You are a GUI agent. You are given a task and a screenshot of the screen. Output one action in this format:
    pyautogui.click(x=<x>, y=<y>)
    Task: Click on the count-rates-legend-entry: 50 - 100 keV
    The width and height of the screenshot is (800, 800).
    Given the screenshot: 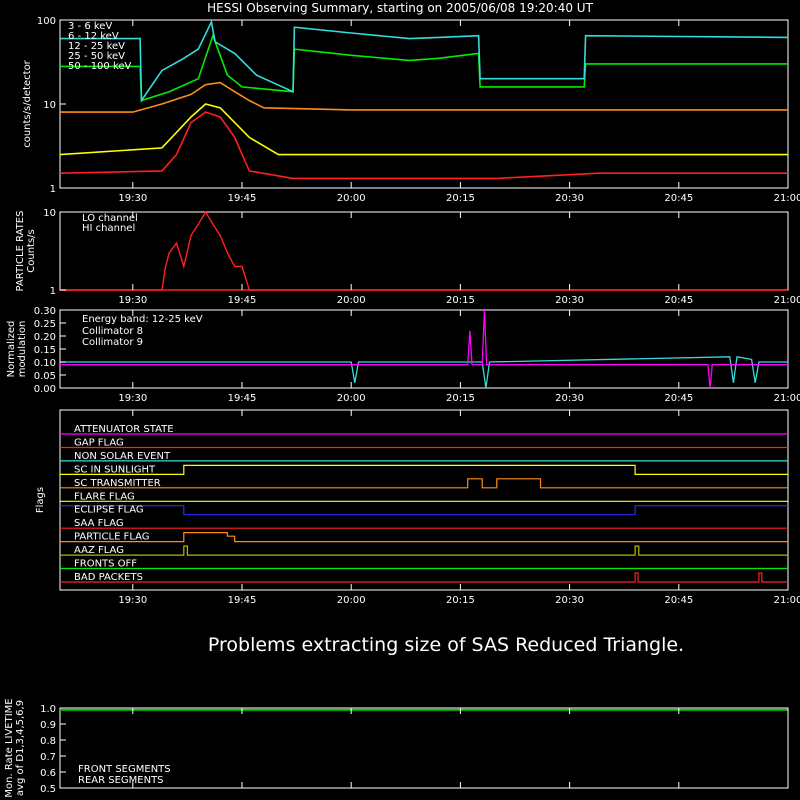 What is the action you would take?
    pyautogui.click(x=100, y=66)
    